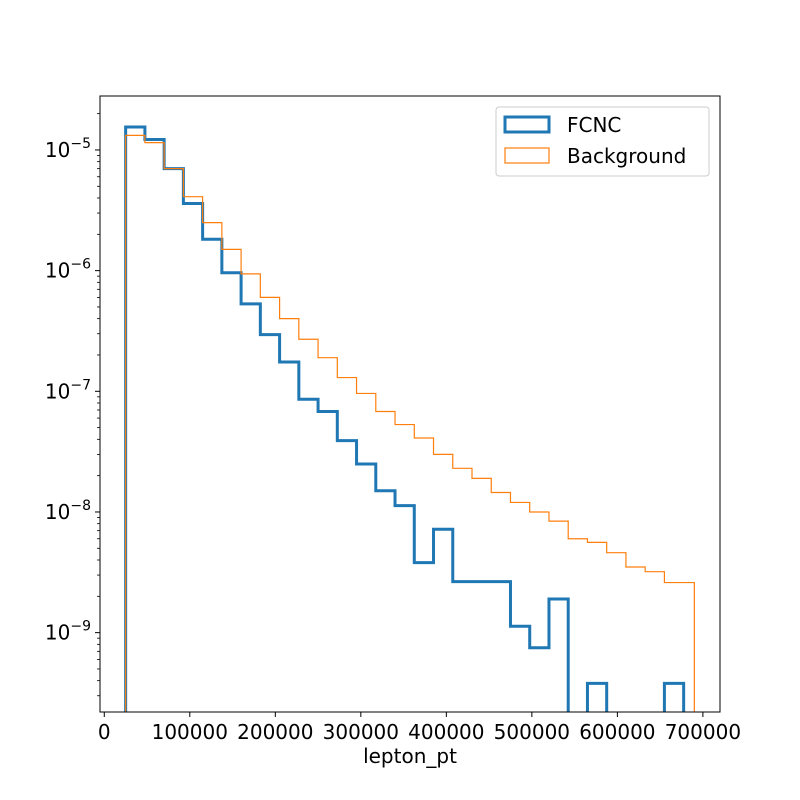 This screenshot has width=800, height=800. Describe the element at coordinates (703, 732) in the screenshot. I see `x-tick-label: 700000` at that location.